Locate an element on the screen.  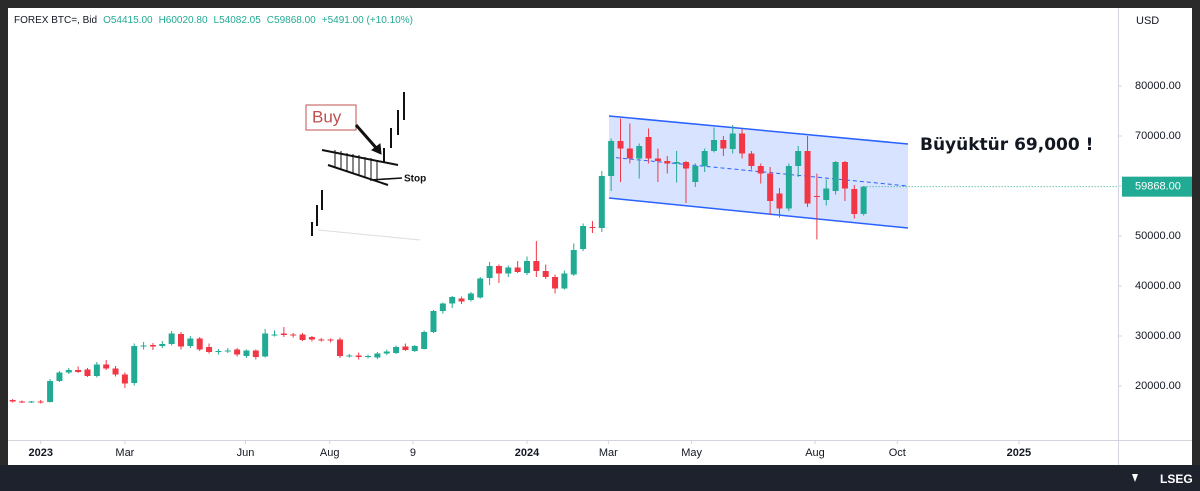
x-tick-label: 2025 is located at coordinates (1019, 453).